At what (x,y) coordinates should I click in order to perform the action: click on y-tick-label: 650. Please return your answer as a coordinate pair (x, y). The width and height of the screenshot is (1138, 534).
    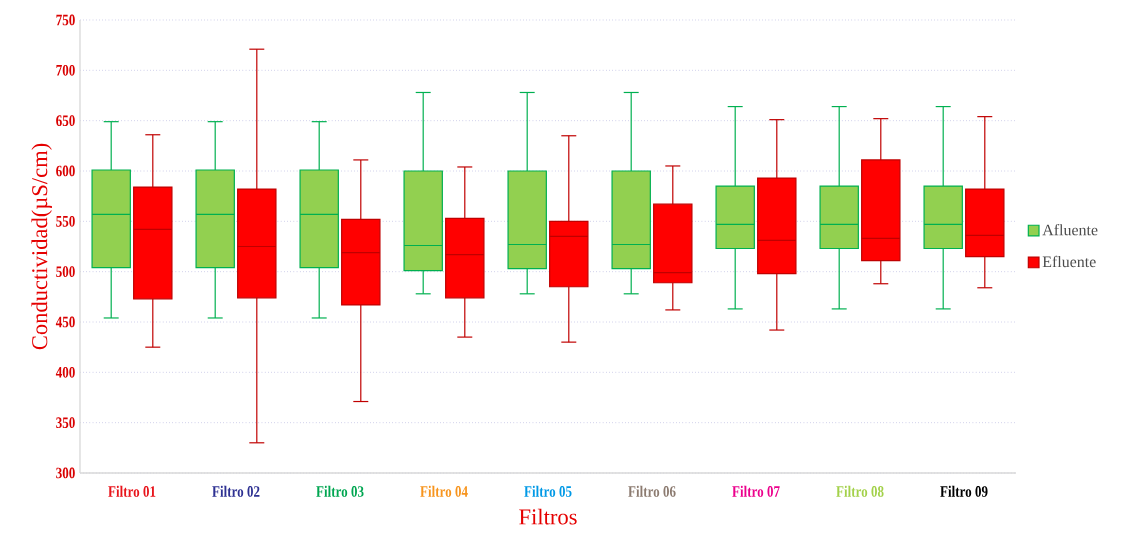
    Looking at the image, I should click on (65, 121).